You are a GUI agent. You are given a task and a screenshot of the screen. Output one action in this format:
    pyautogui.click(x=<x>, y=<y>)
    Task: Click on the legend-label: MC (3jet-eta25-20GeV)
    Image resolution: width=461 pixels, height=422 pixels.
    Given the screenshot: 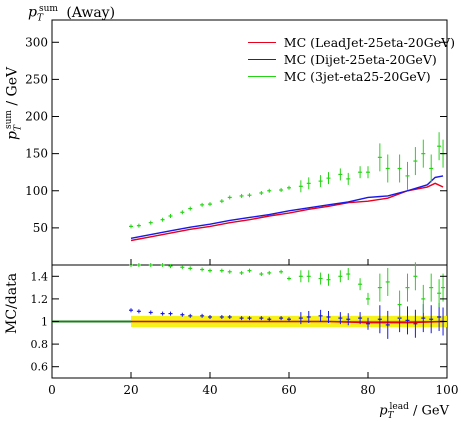 What is the action you would take?
    pyautogui.click(x=357, y=76)
    